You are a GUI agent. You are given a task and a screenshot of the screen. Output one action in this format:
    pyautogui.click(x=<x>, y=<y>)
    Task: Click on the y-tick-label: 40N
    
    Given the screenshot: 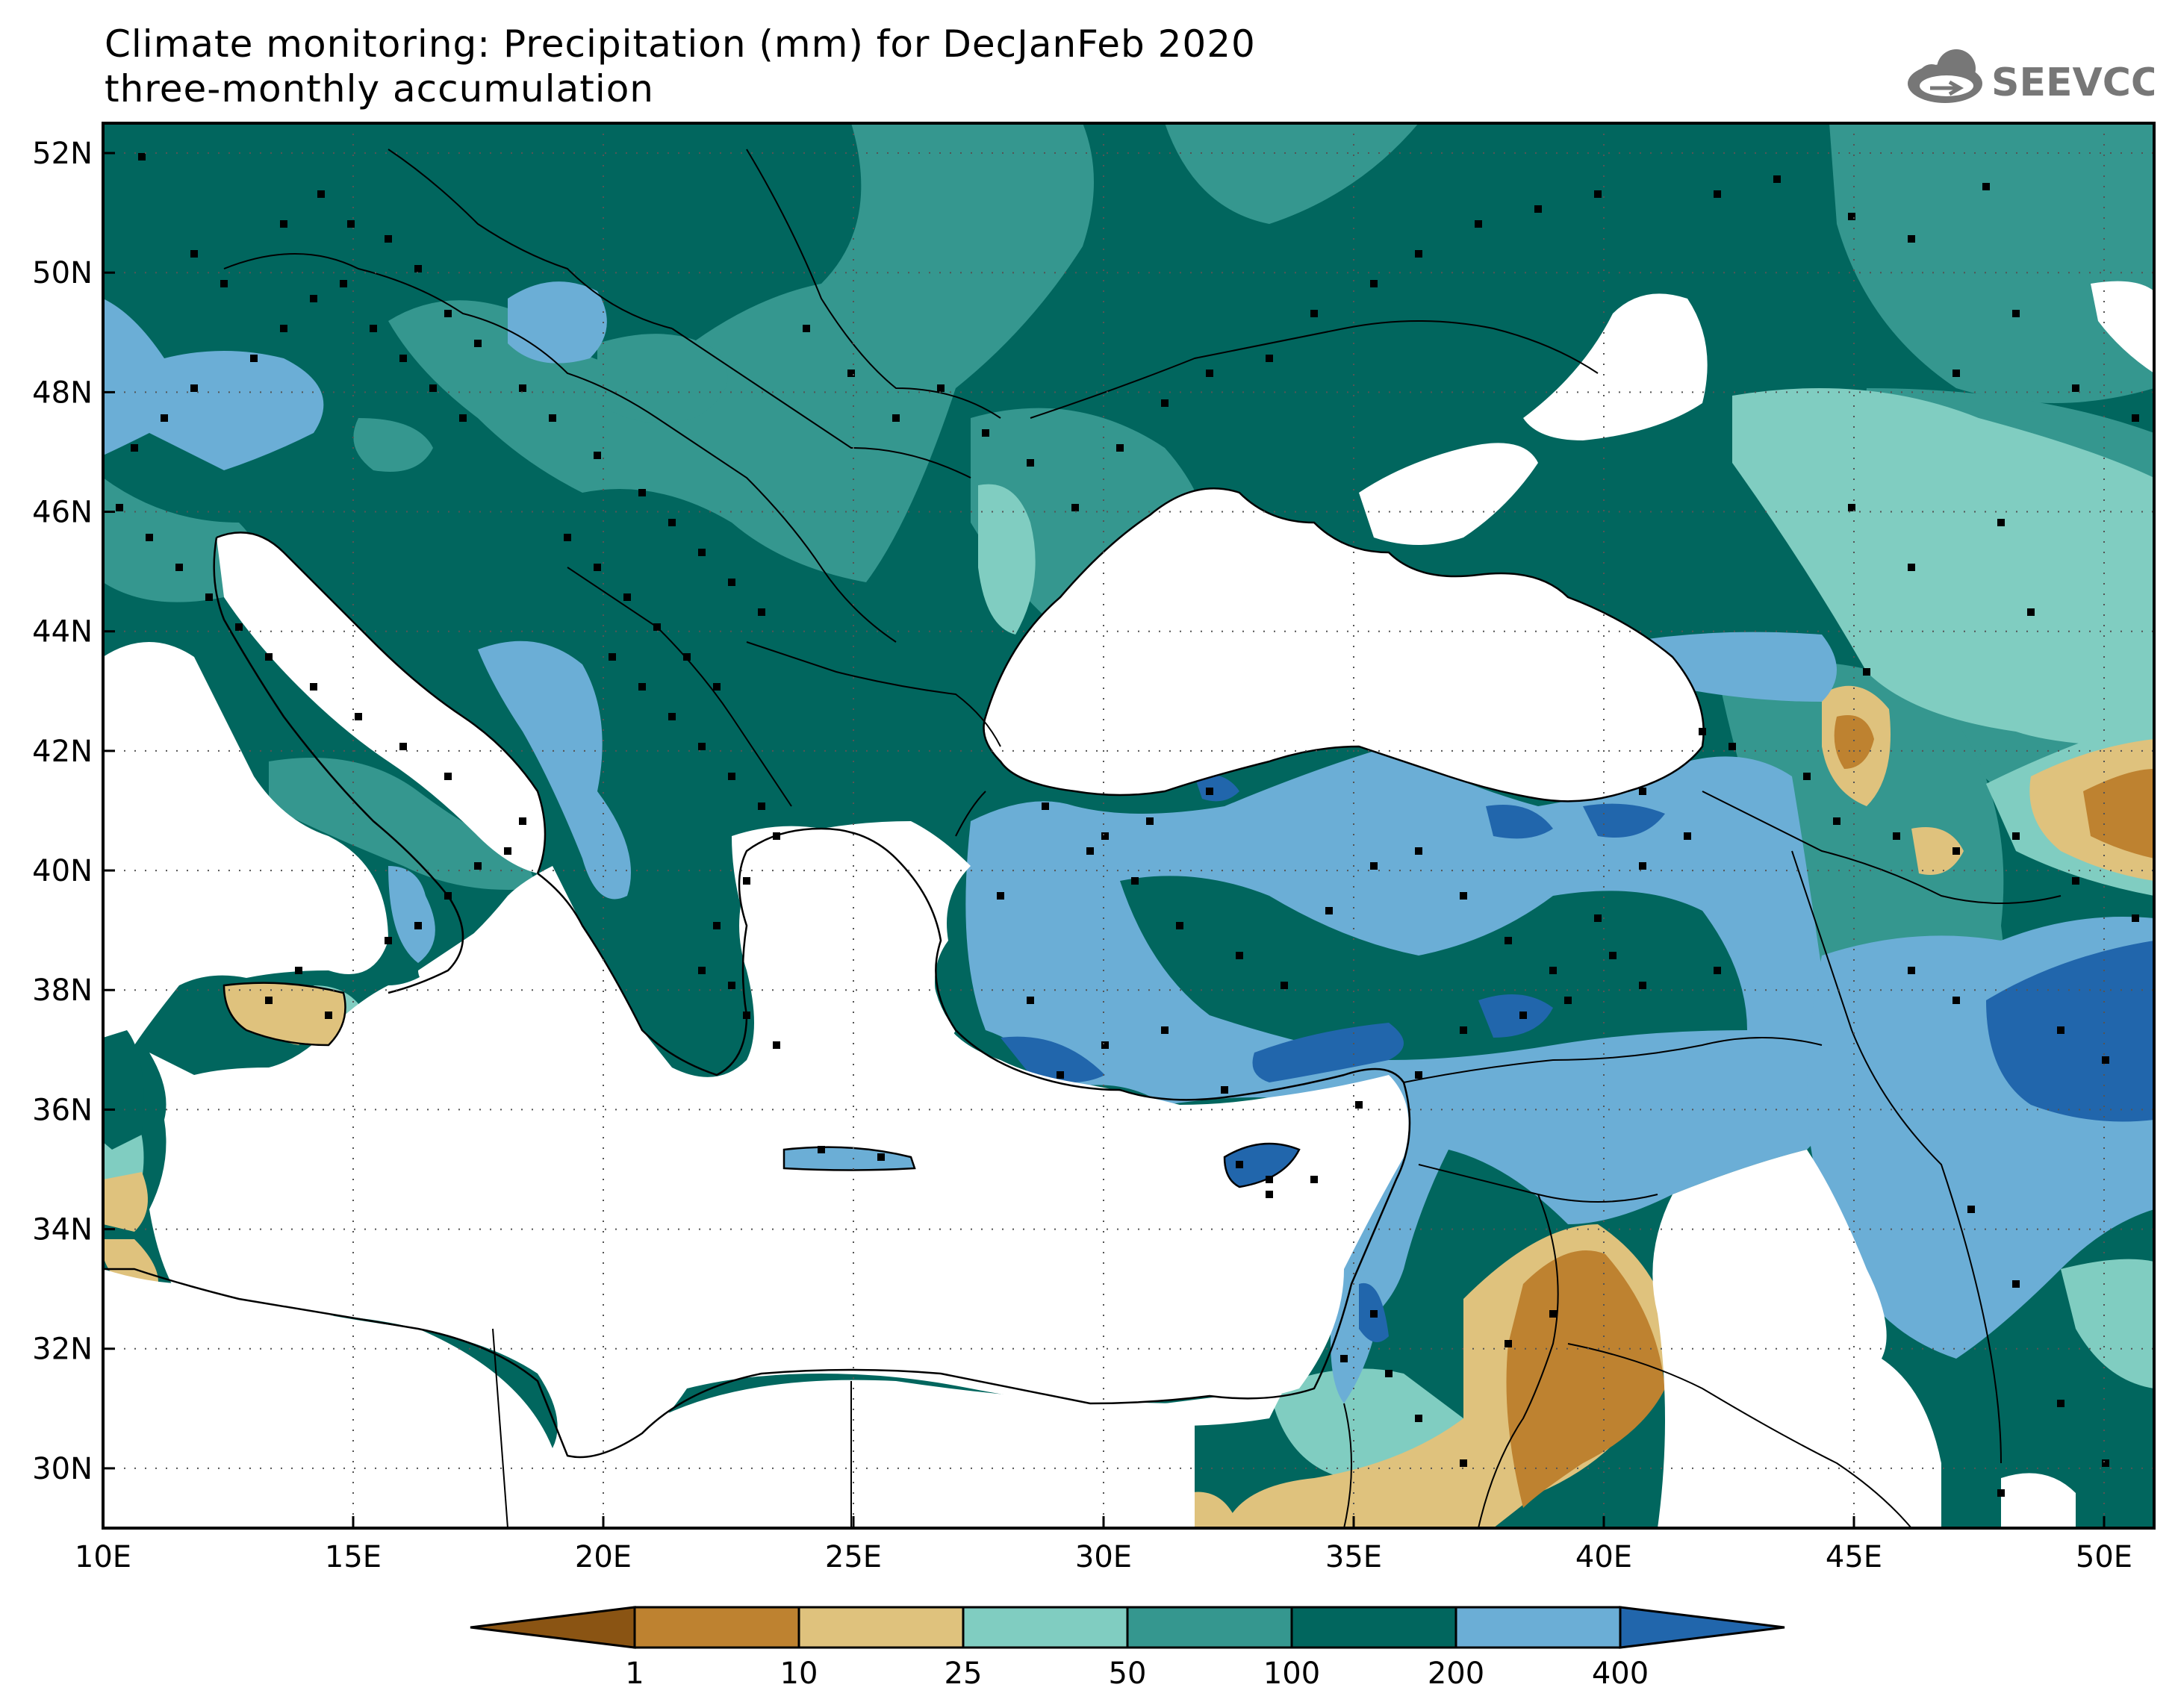 What is the action you would take?
    pyautogui.click(x=62, y=871)
    